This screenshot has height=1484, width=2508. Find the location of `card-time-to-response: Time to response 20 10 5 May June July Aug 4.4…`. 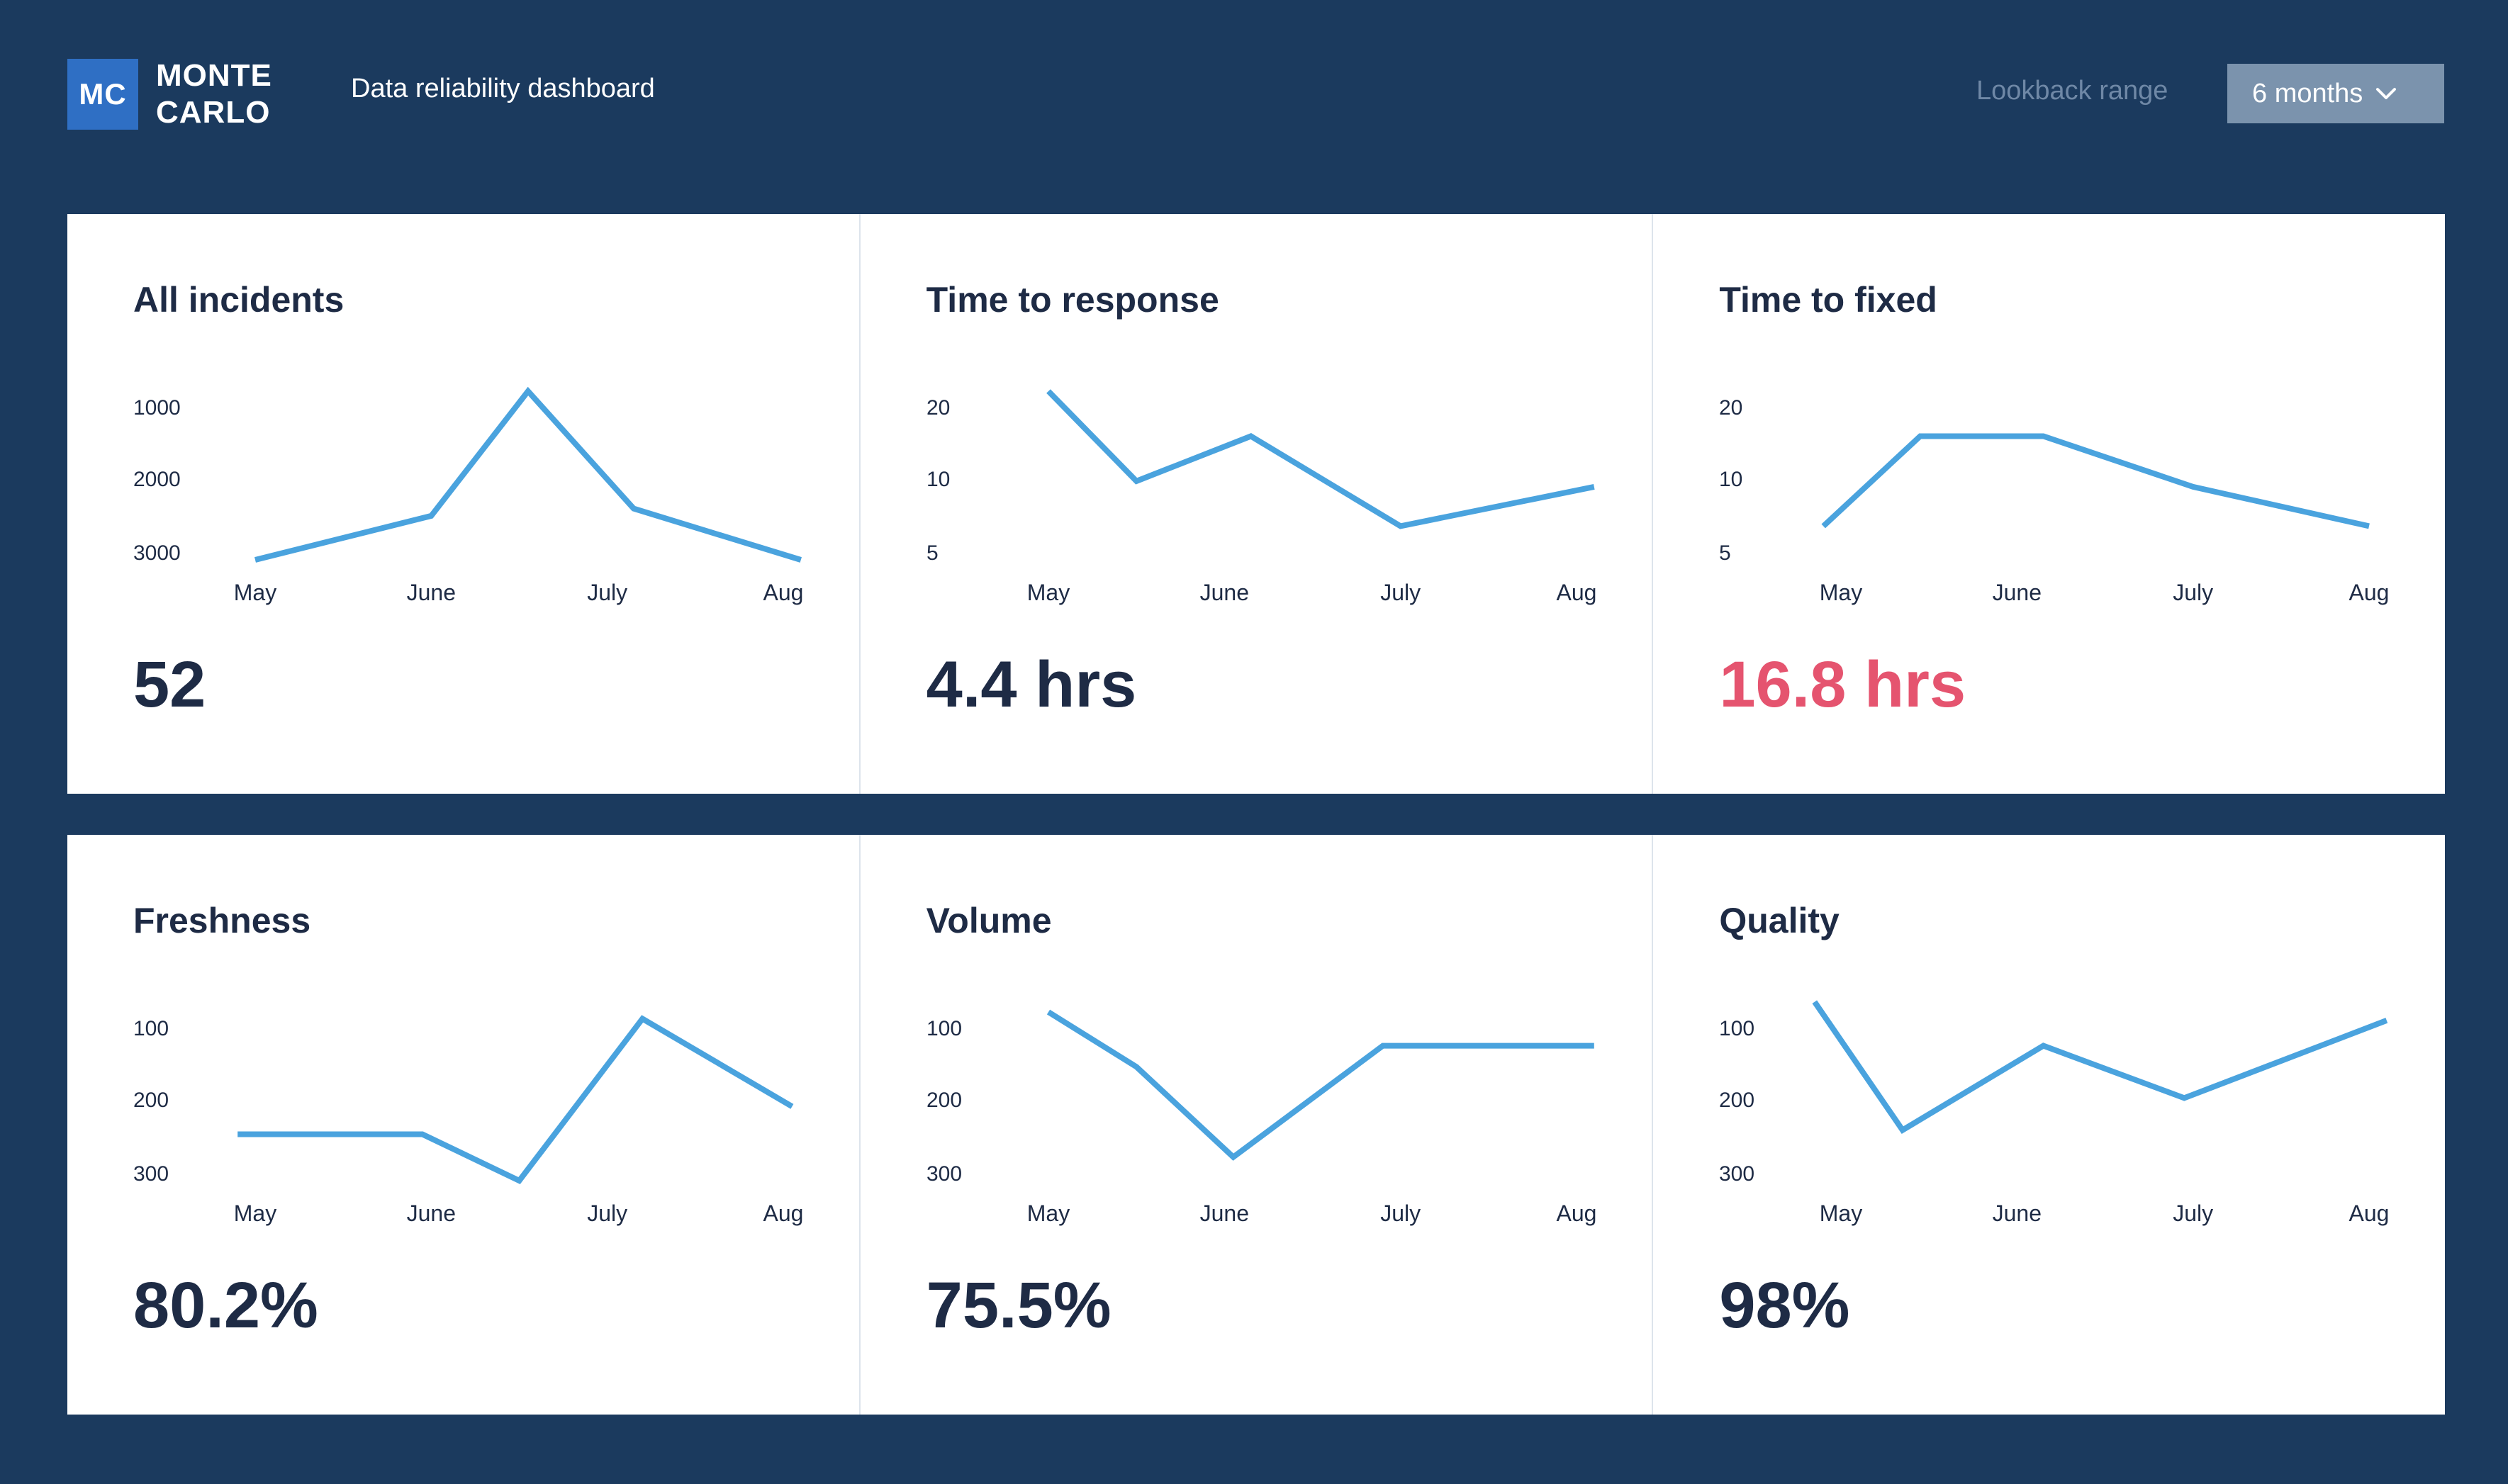

card-time-to-response: Time to response 20 10 5 May June July Aug 4.4… is located at coordinates (1255, 504).